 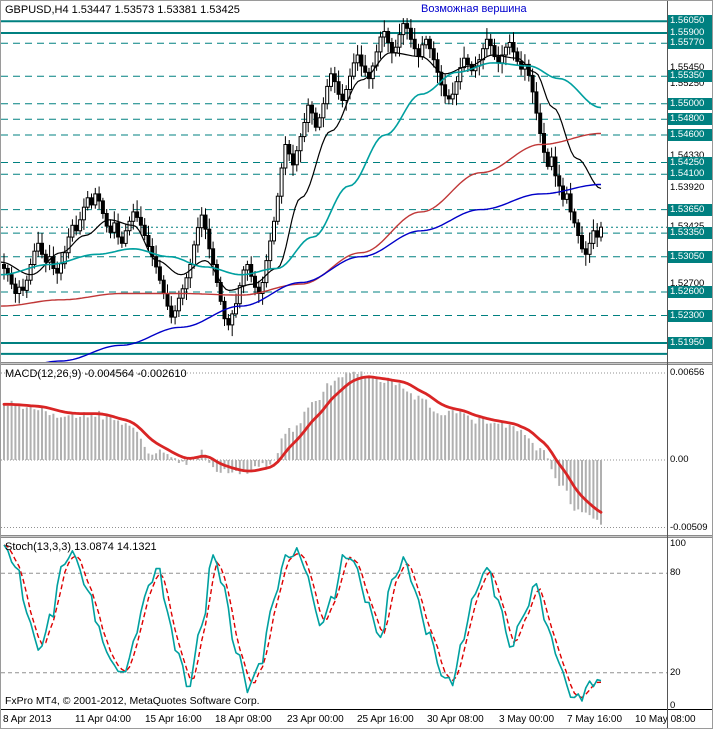 What do you see at coordinates (27, 719) in the screenshot?
I see `time-axis-label: 8 Apr 2013` at bounding box center [27, 719].